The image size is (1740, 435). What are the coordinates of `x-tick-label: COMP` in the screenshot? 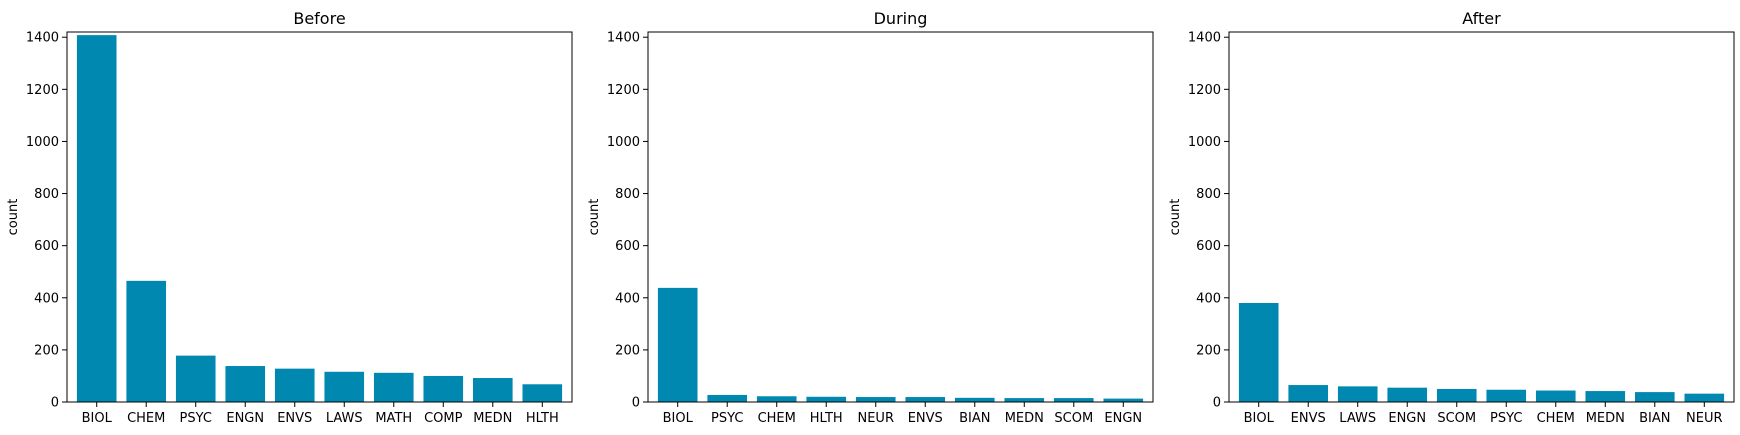 It's located at (443, 418).